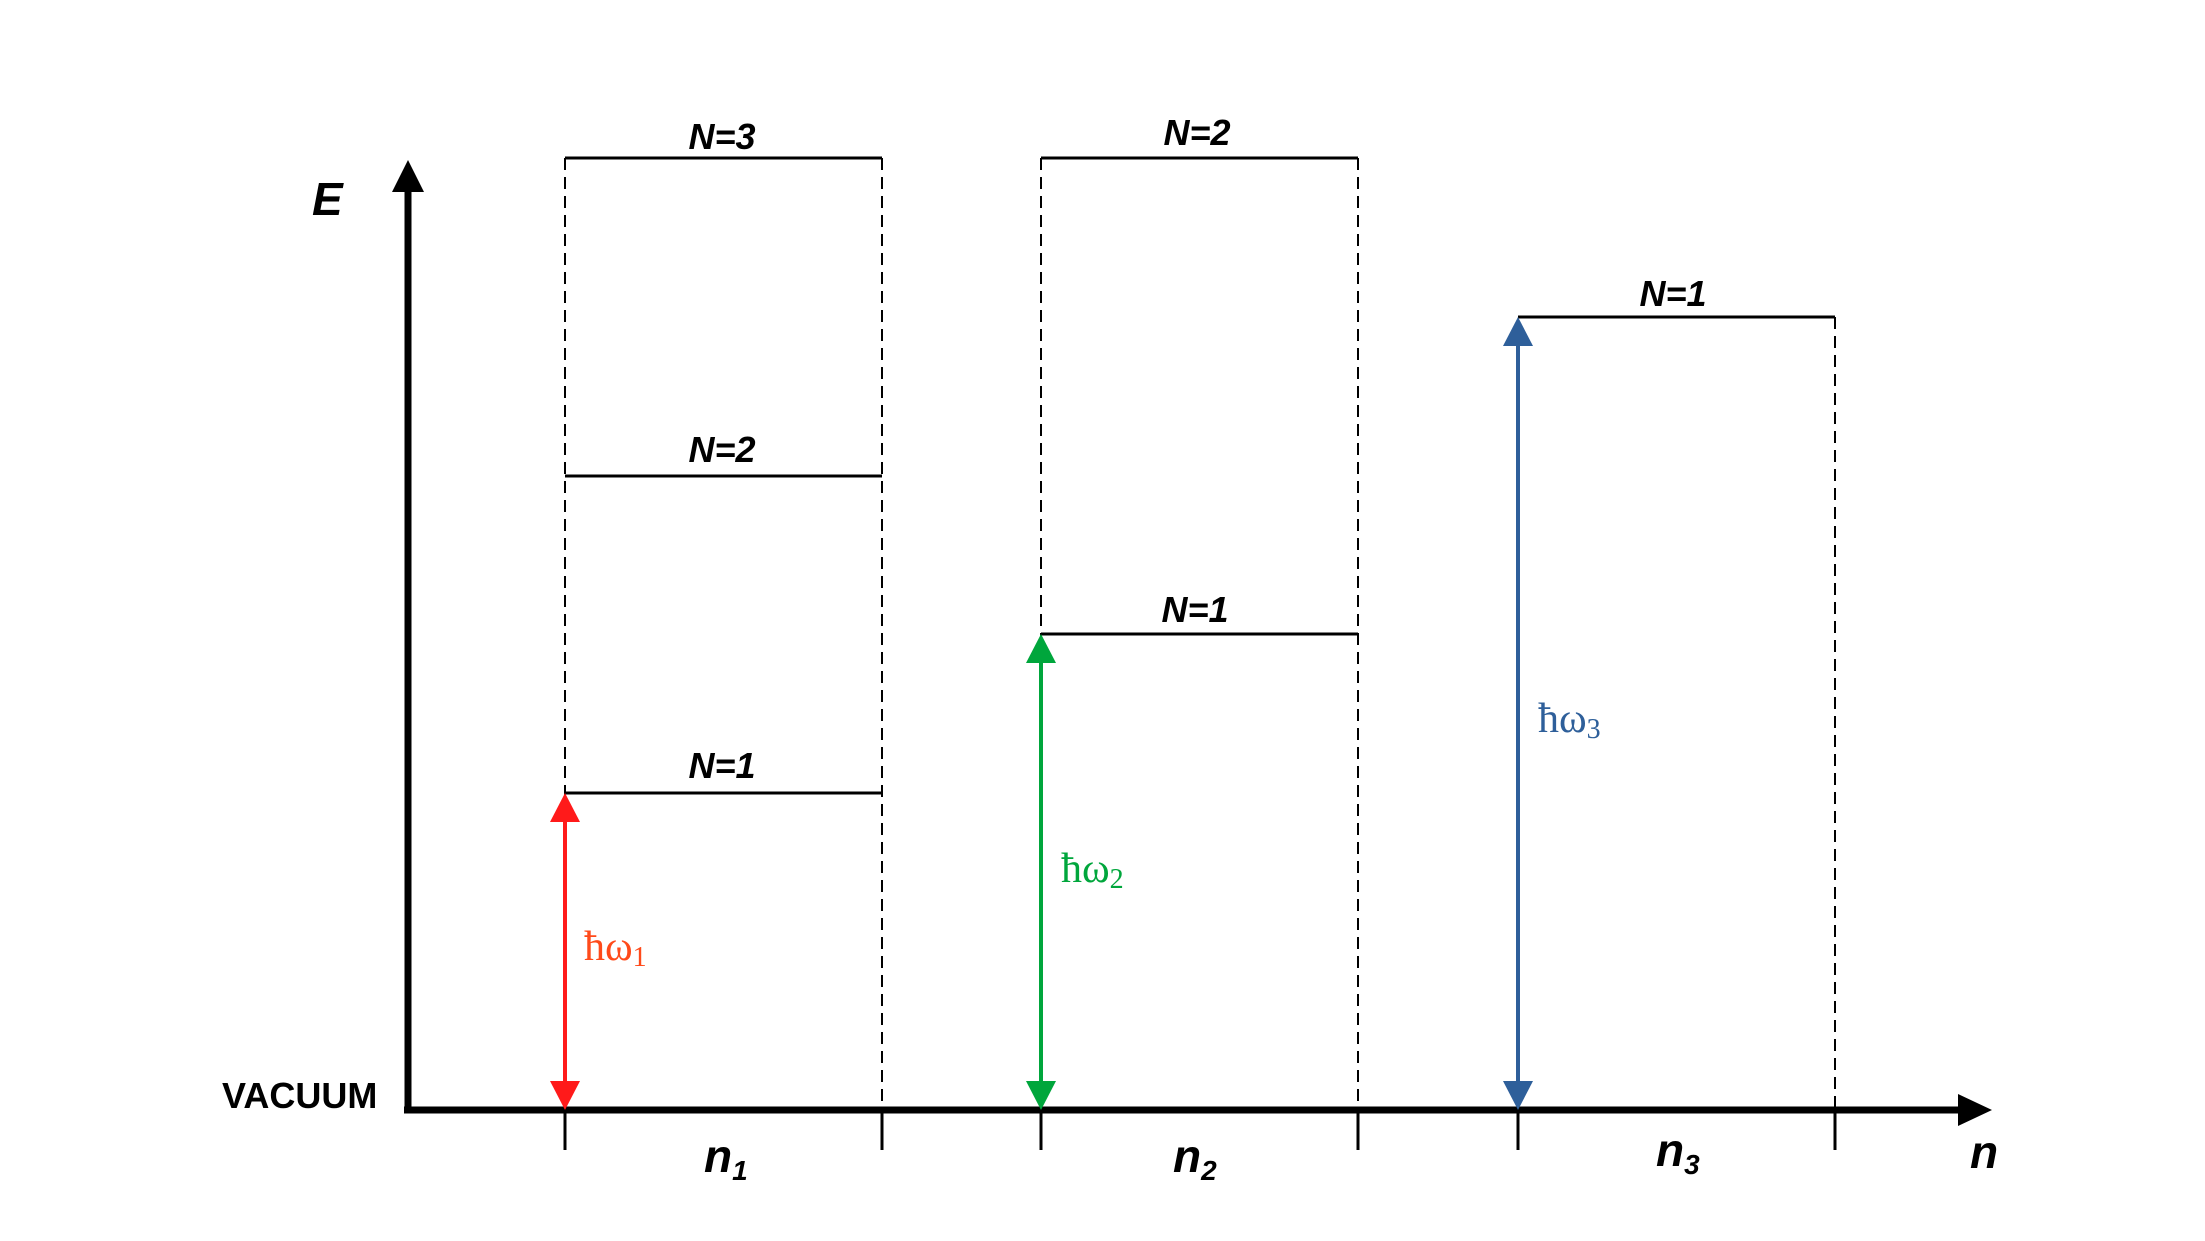 The width and height of the screenshot is (2205, 1241). What do you see at coordinates (1195, 1158) in the screenshot?
I see `mode-2-name-label: n2` at bounding box center [1195, 1158].